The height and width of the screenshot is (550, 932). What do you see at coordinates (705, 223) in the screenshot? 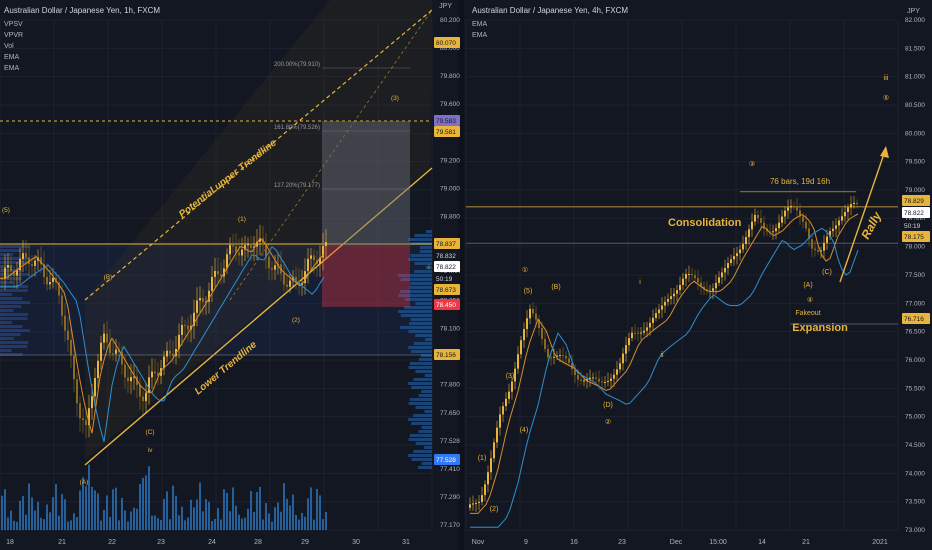
I see `annotation-consolidation: Consolidation` at bounding box center [705, 223].